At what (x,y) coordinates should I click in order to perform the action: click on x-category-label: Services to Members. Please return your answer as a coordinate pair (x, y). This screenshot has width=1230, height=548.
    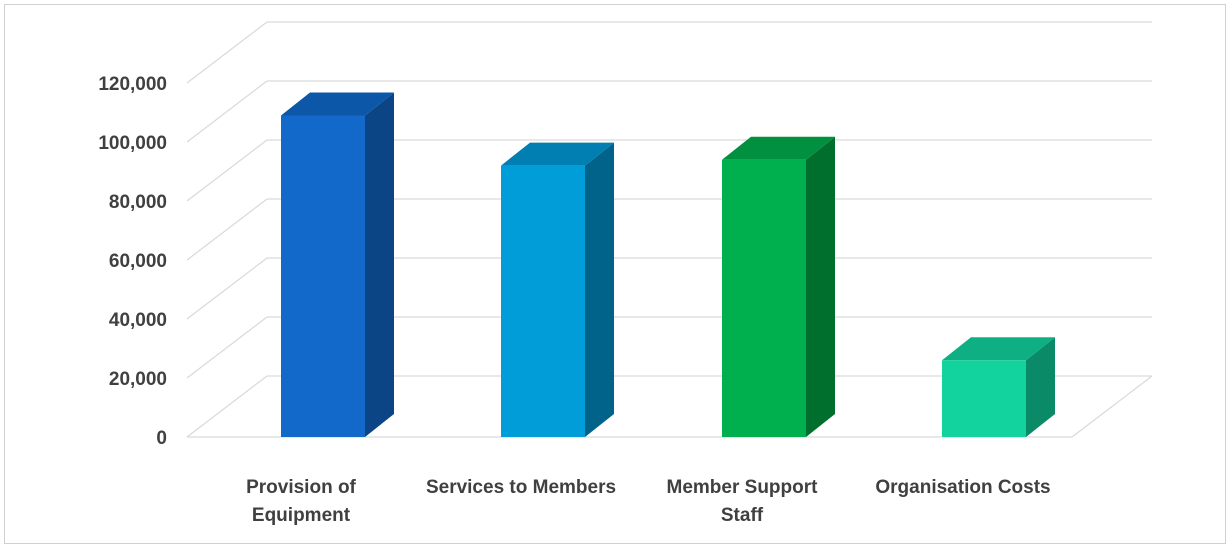
    Looking at the image, I should click on (521, 487).